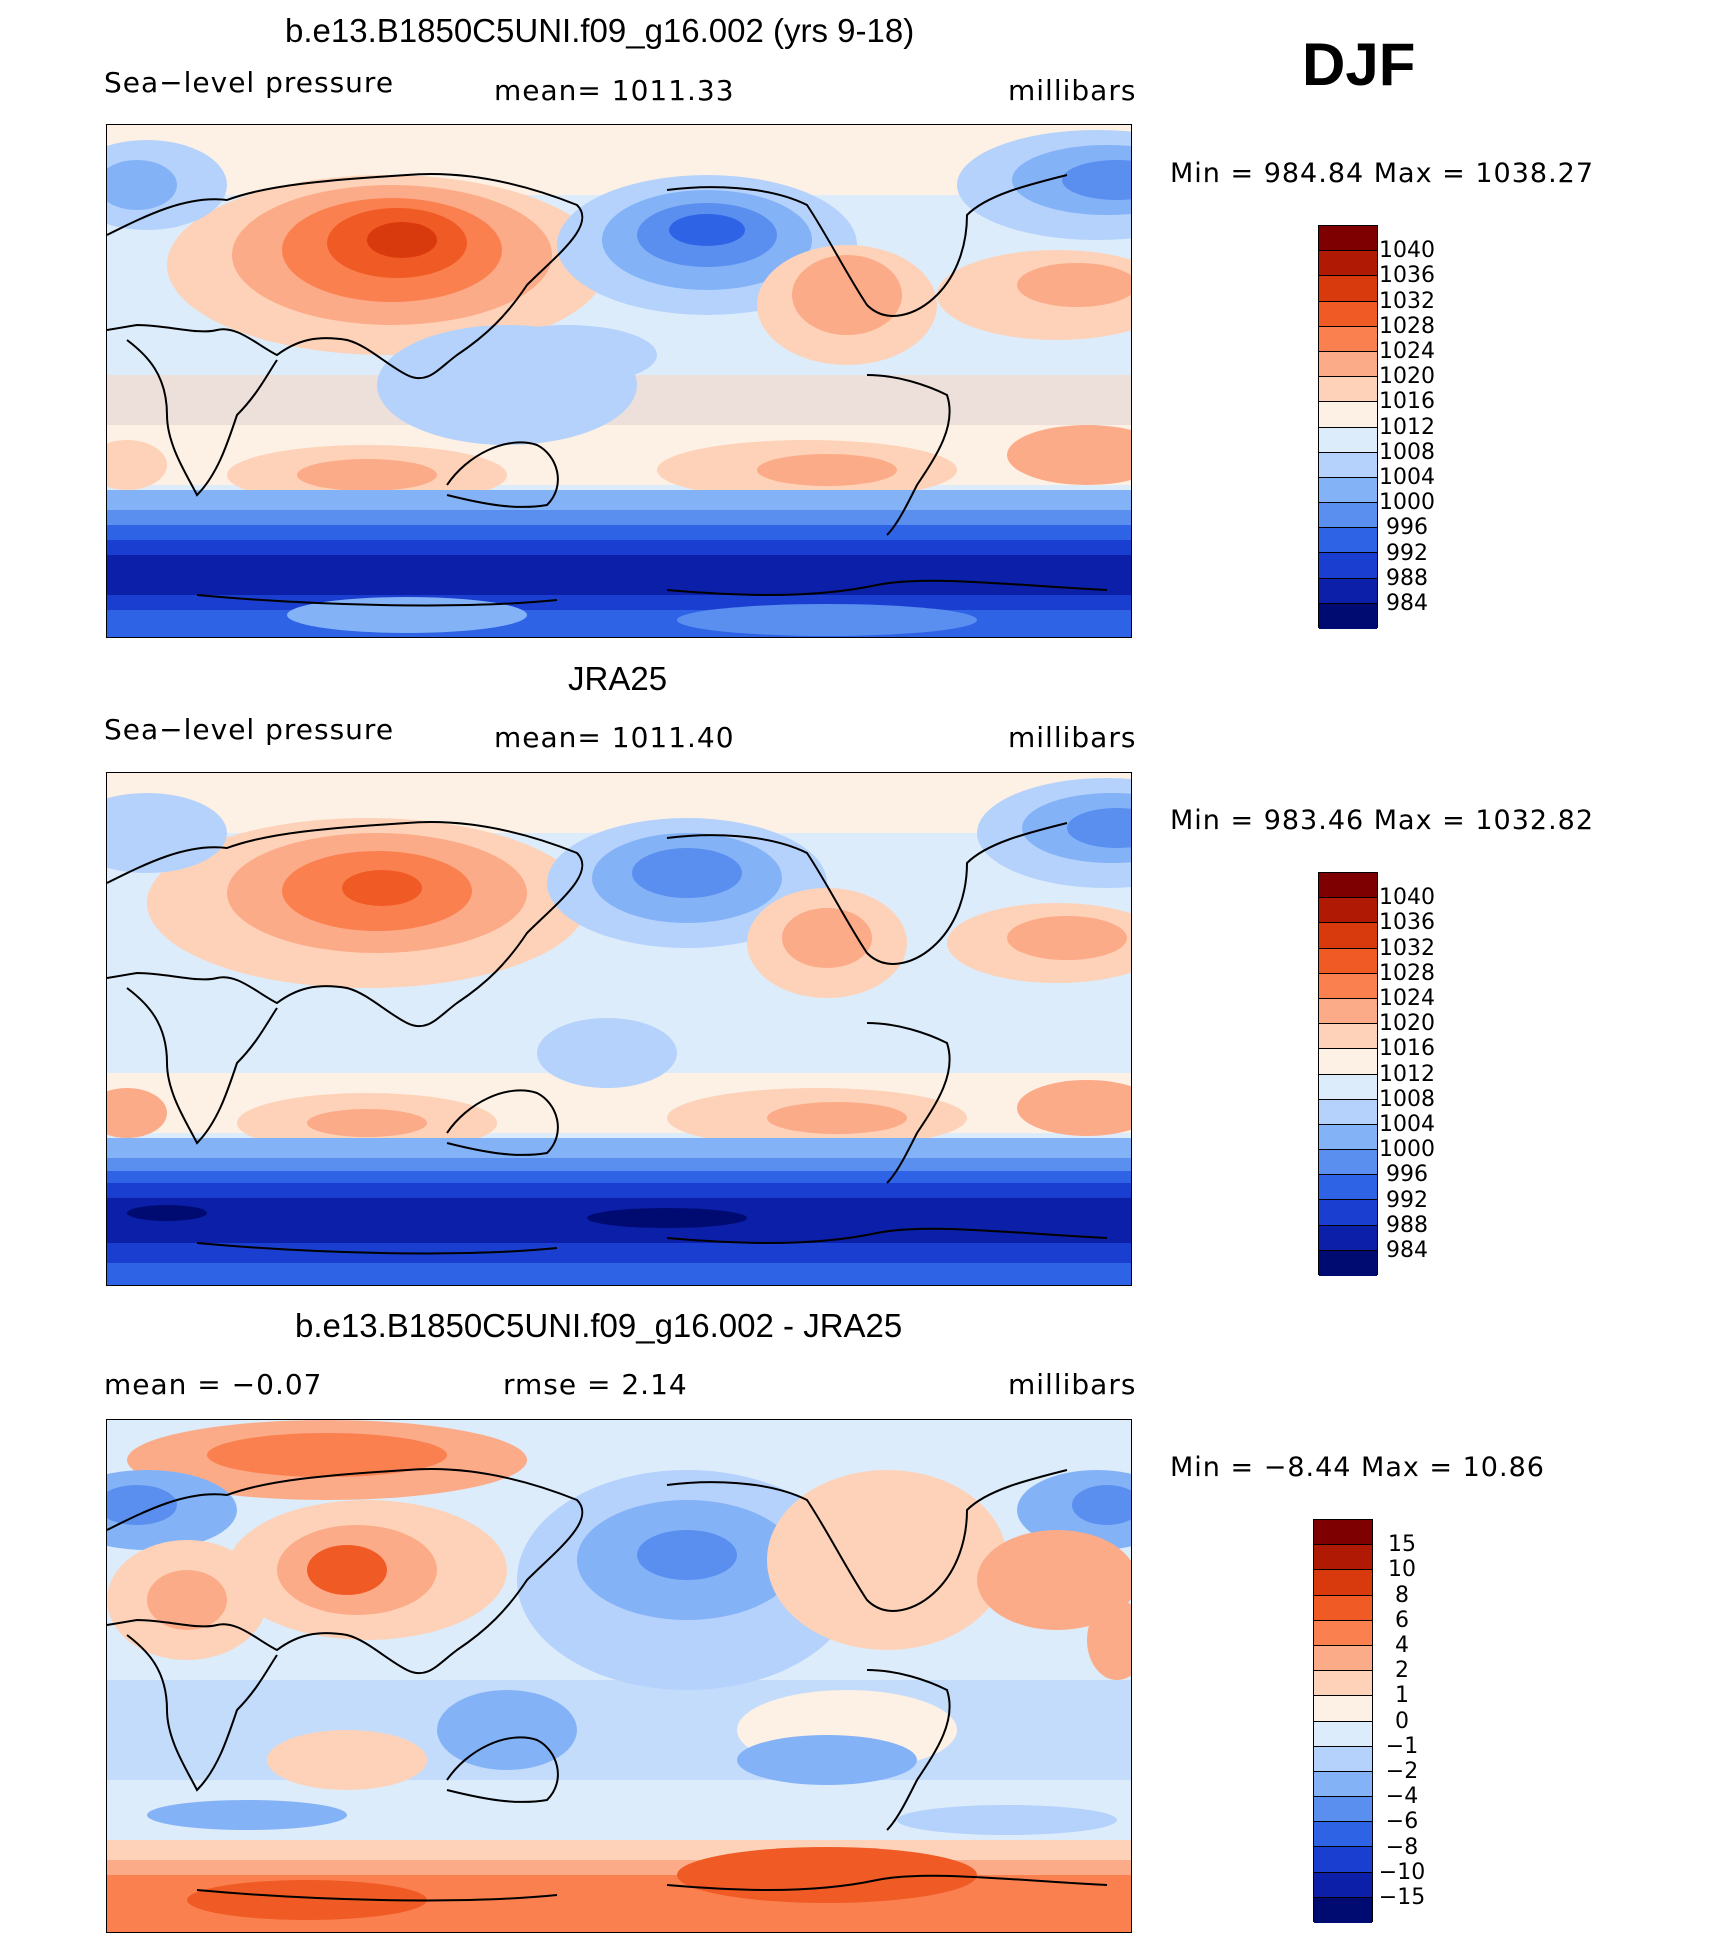 The height and width of the screenshot is (1941, 1710). Describe the element at coordinates (1402, 1570) in the screenshot. I see `colorbar-tick-label: 10` at that location.